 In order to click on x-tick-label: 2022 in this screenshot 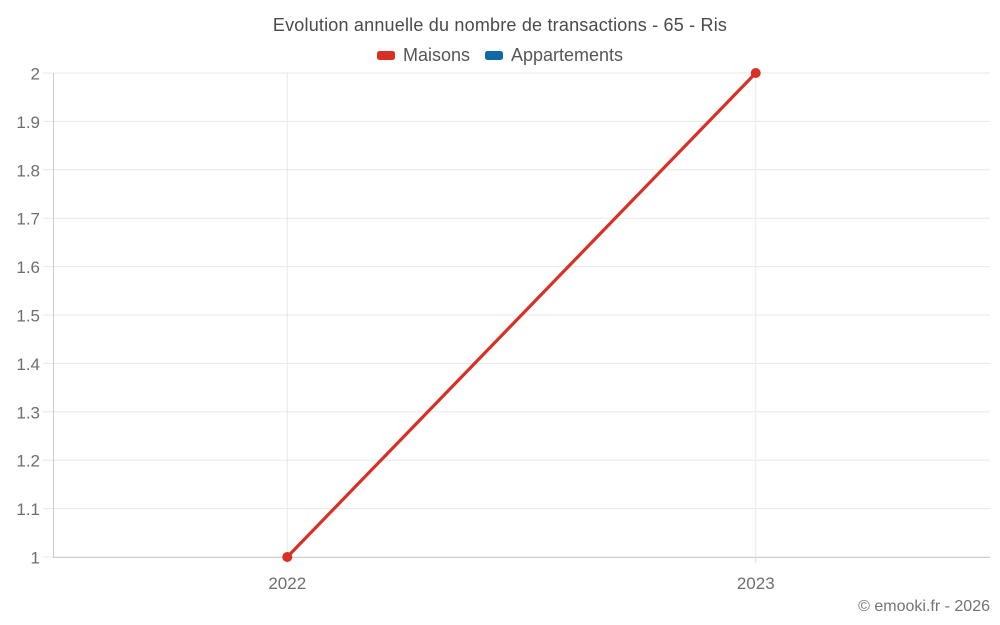, I will do `click(287, 583)`.